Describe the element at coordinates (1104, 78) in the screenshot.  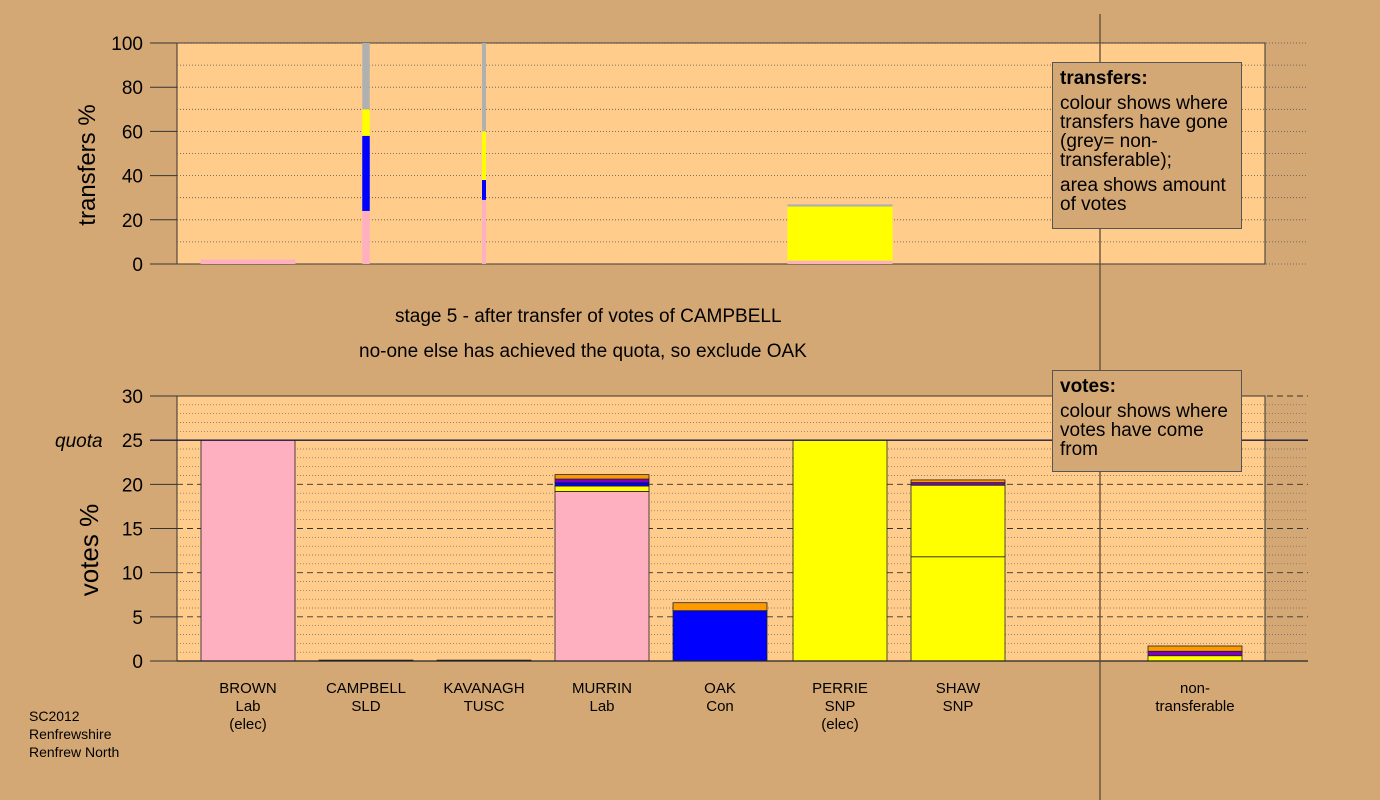
I see `transfers-legend-heading: transfers:` at that location.